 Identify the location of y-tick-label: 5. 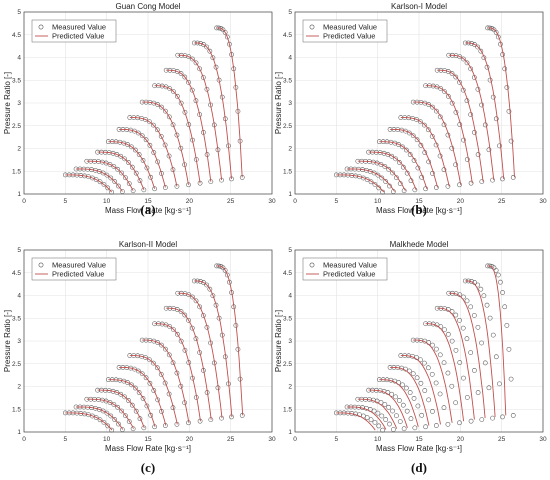
(290, 250).